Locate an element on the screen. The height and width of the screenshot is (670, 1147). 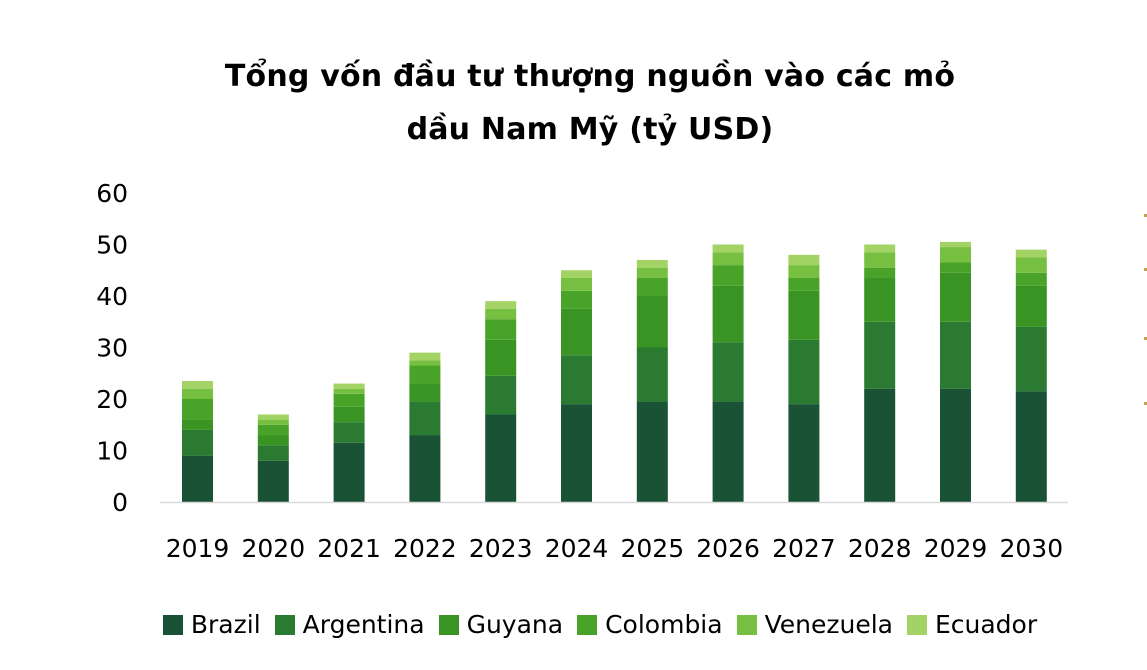
chart-title-line-1: Tổng vốn đầu tư thượng nguồn vào các mỏ is located at coordinates (590, 76).